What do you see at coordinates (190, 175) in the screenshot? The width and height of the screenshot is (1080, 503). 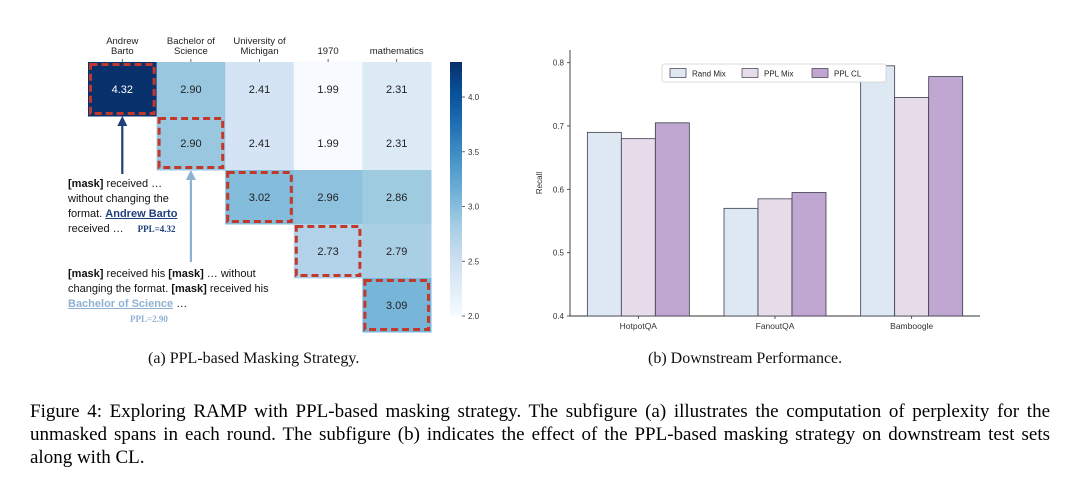 I see `arrow-head-light-icon` at bounding box center [190, 175].